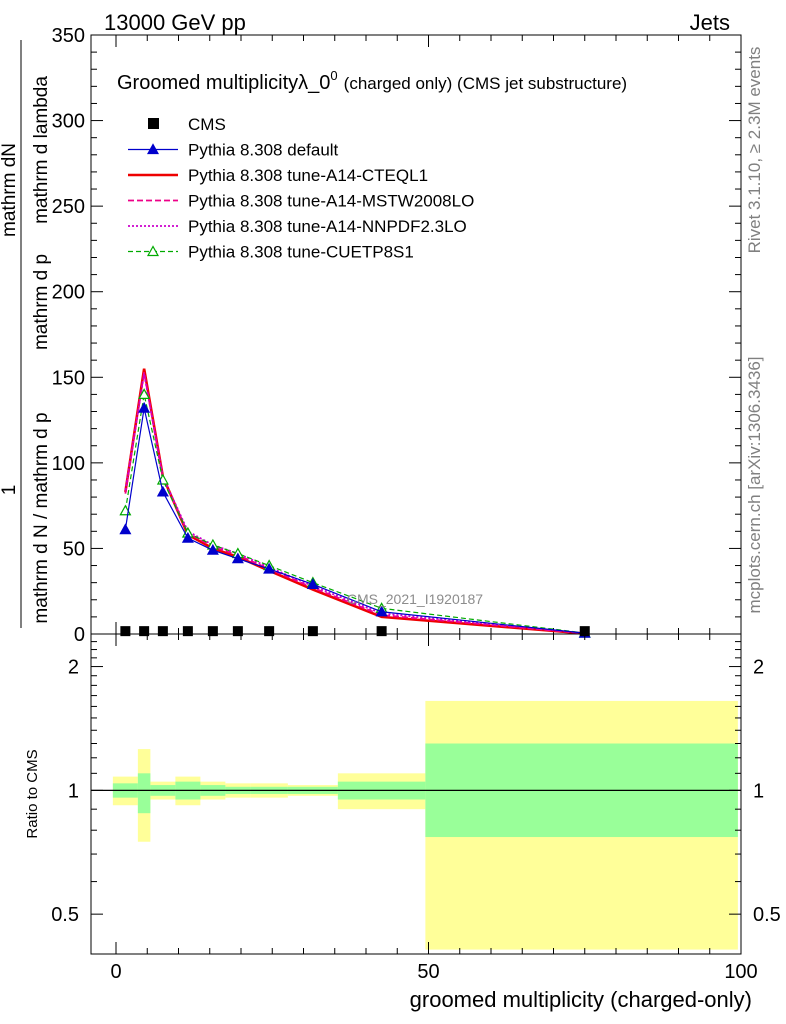  I want to click on ylabel-numerator-b: mathrm d p, so click(41, 302).